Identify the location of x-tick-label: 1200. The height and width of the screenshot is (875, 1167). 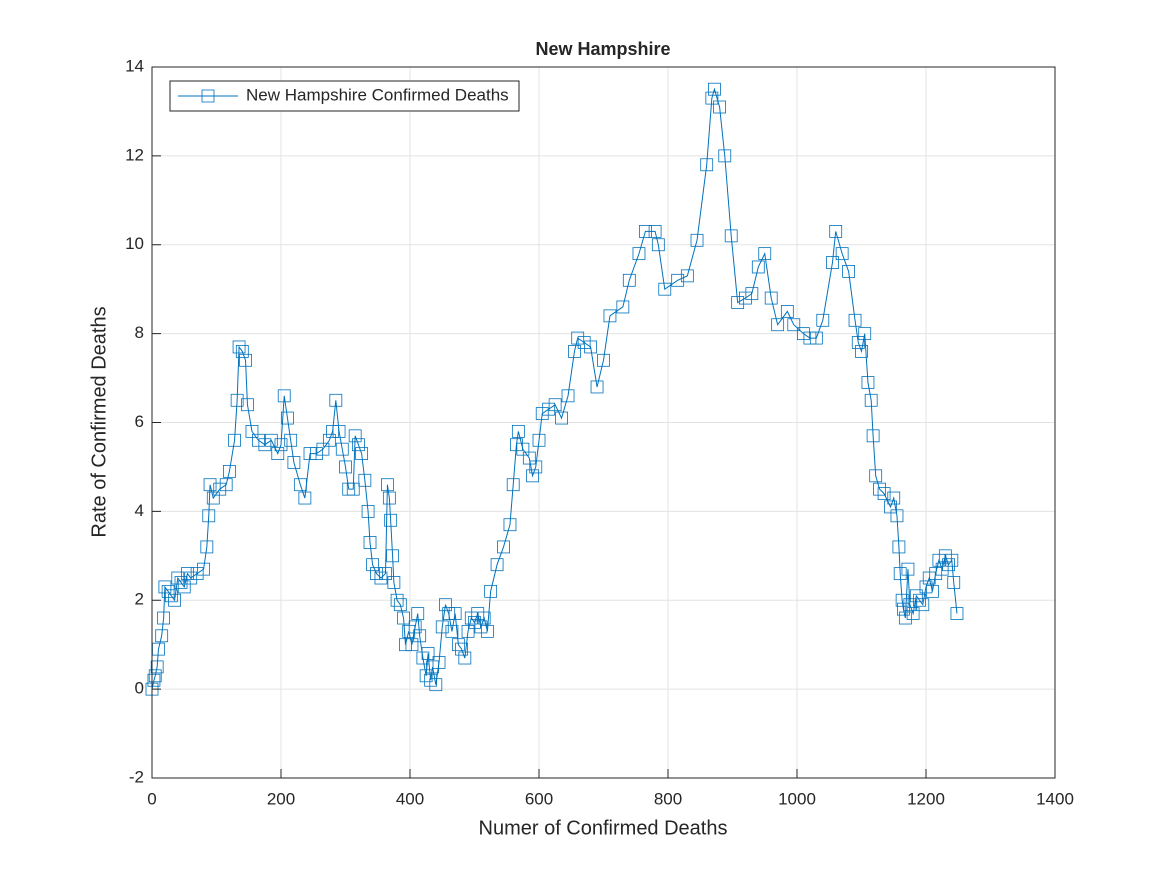
(926, 798).